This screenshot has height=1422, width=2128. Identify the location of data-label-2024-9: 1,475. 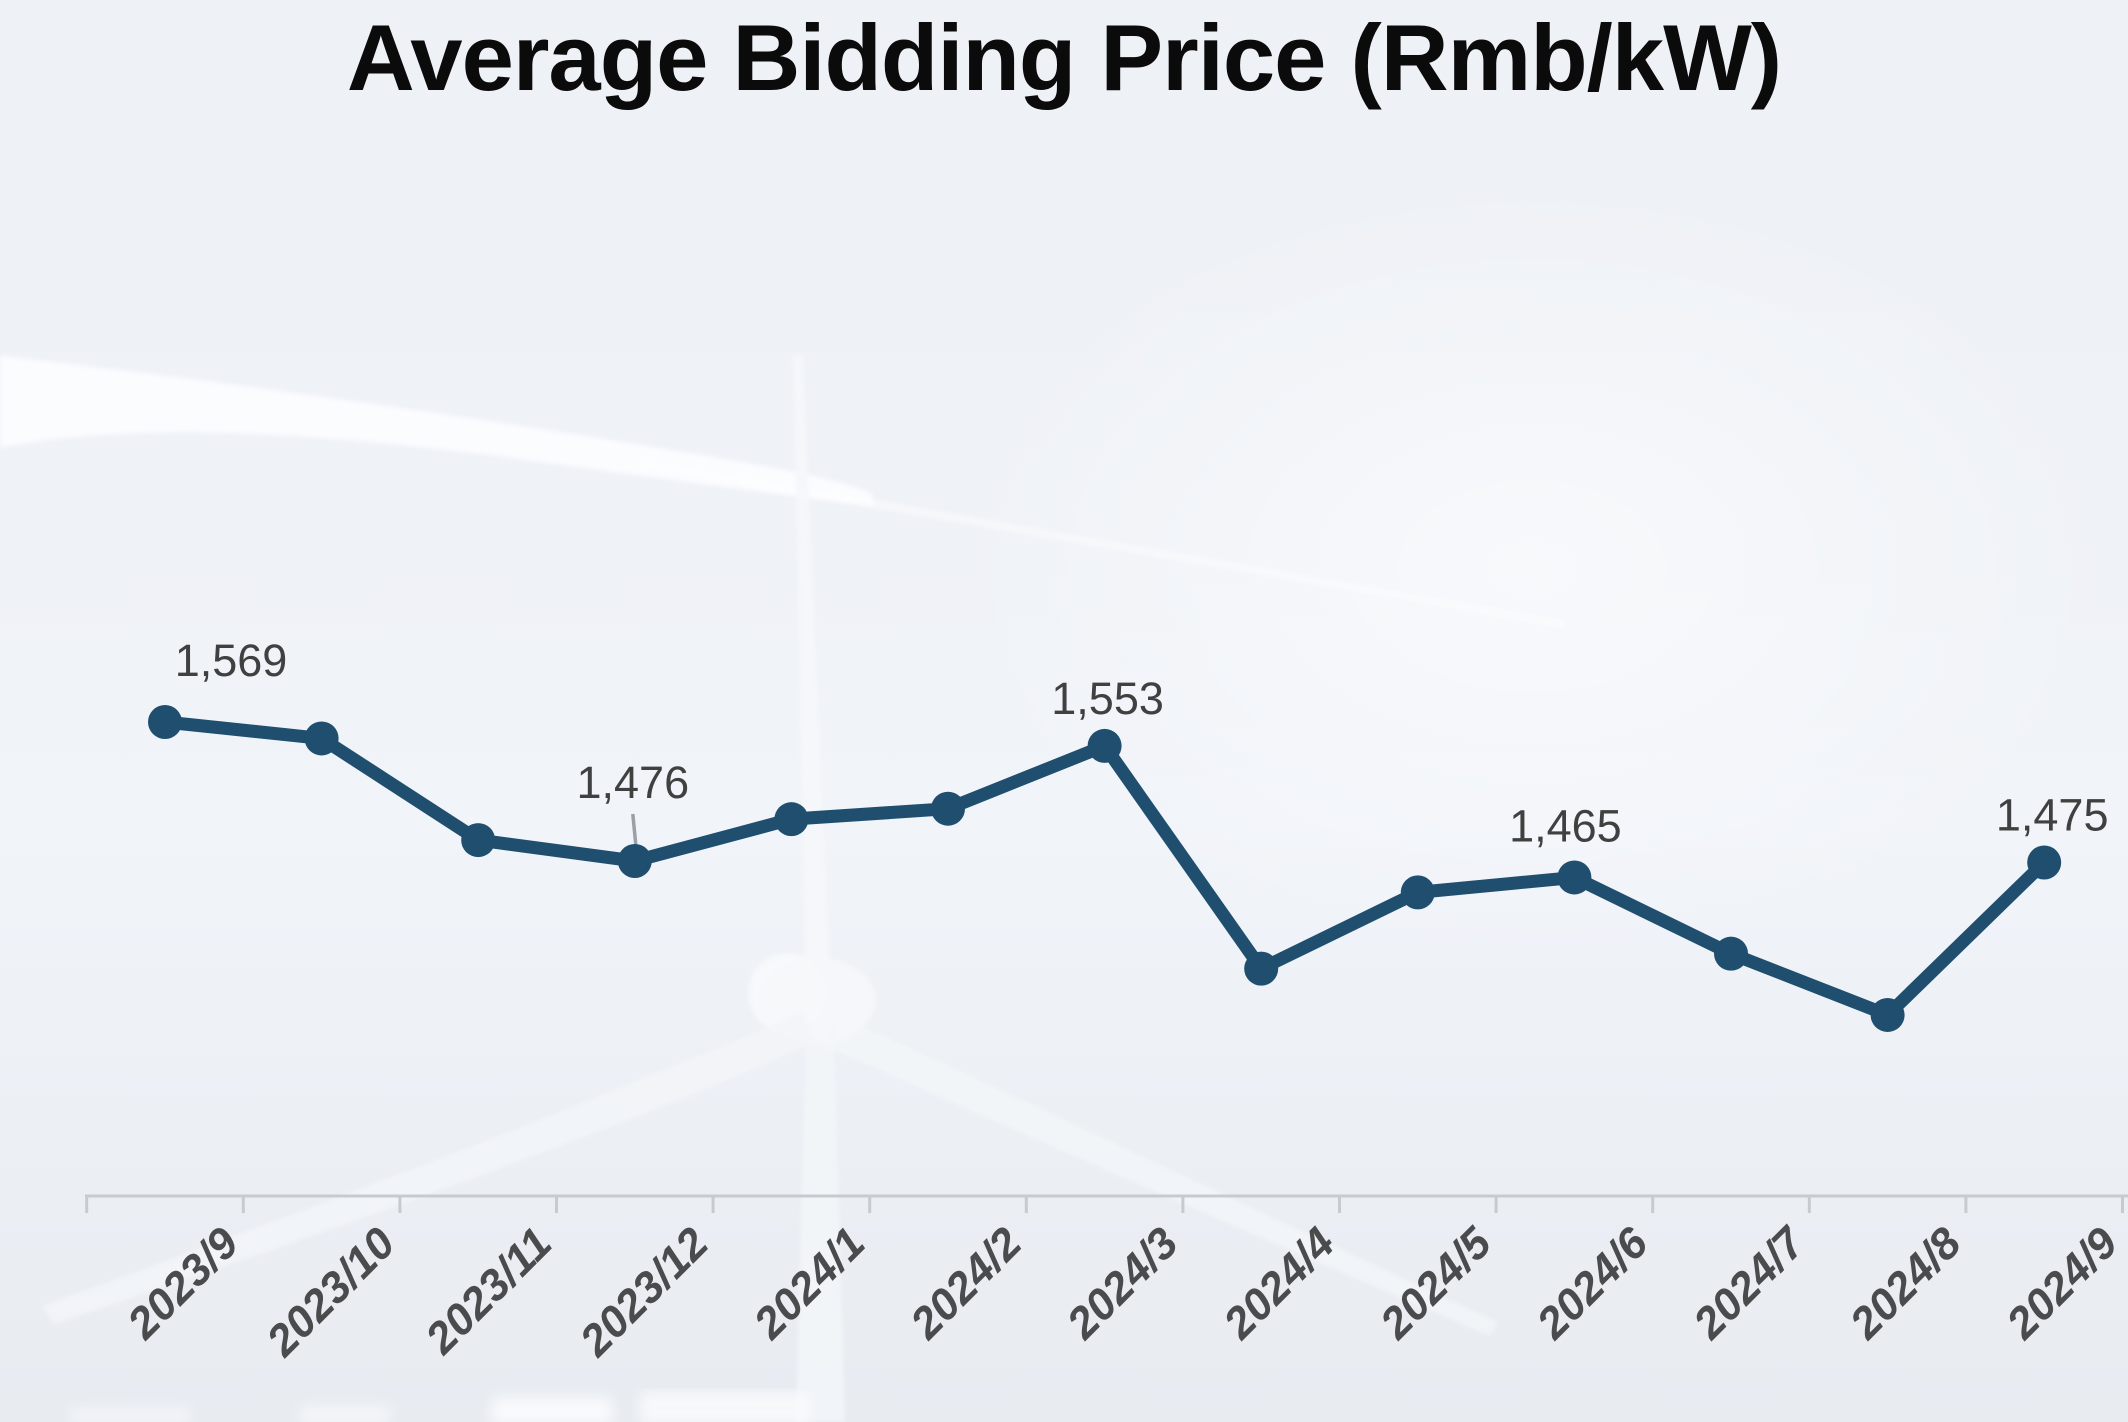
(2052, 814).